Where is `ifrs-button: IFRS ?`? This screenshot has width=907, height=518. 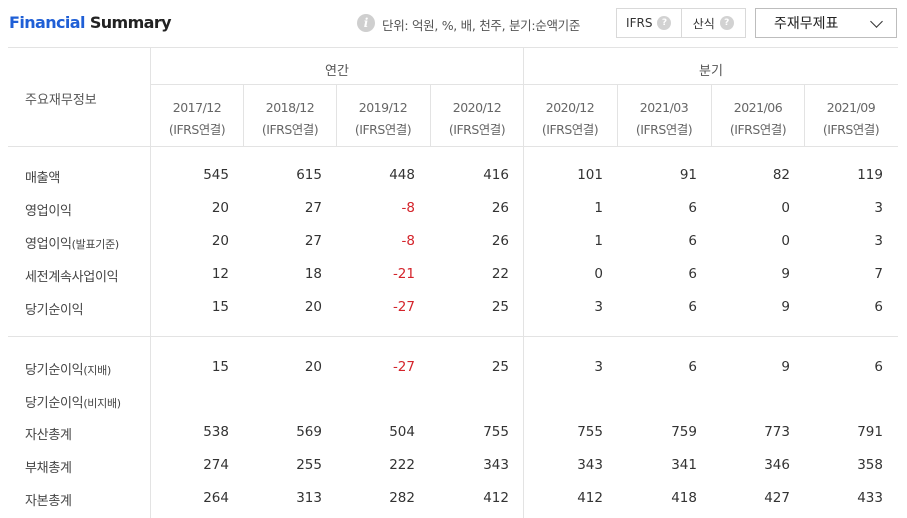 ifrs-button: IFRS ? is located at coordinates (649, 23).